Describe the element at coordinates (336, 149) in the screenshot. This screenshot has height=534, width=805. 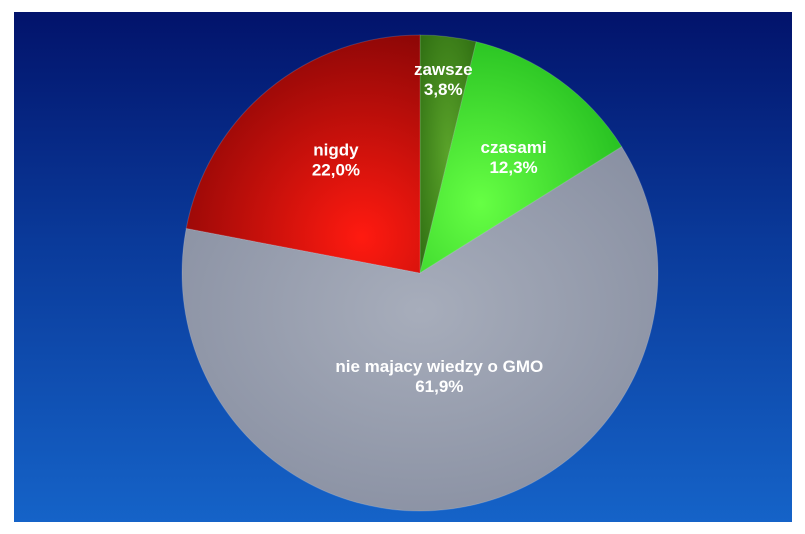
I see `slice-category-label: nigdy` at that location.